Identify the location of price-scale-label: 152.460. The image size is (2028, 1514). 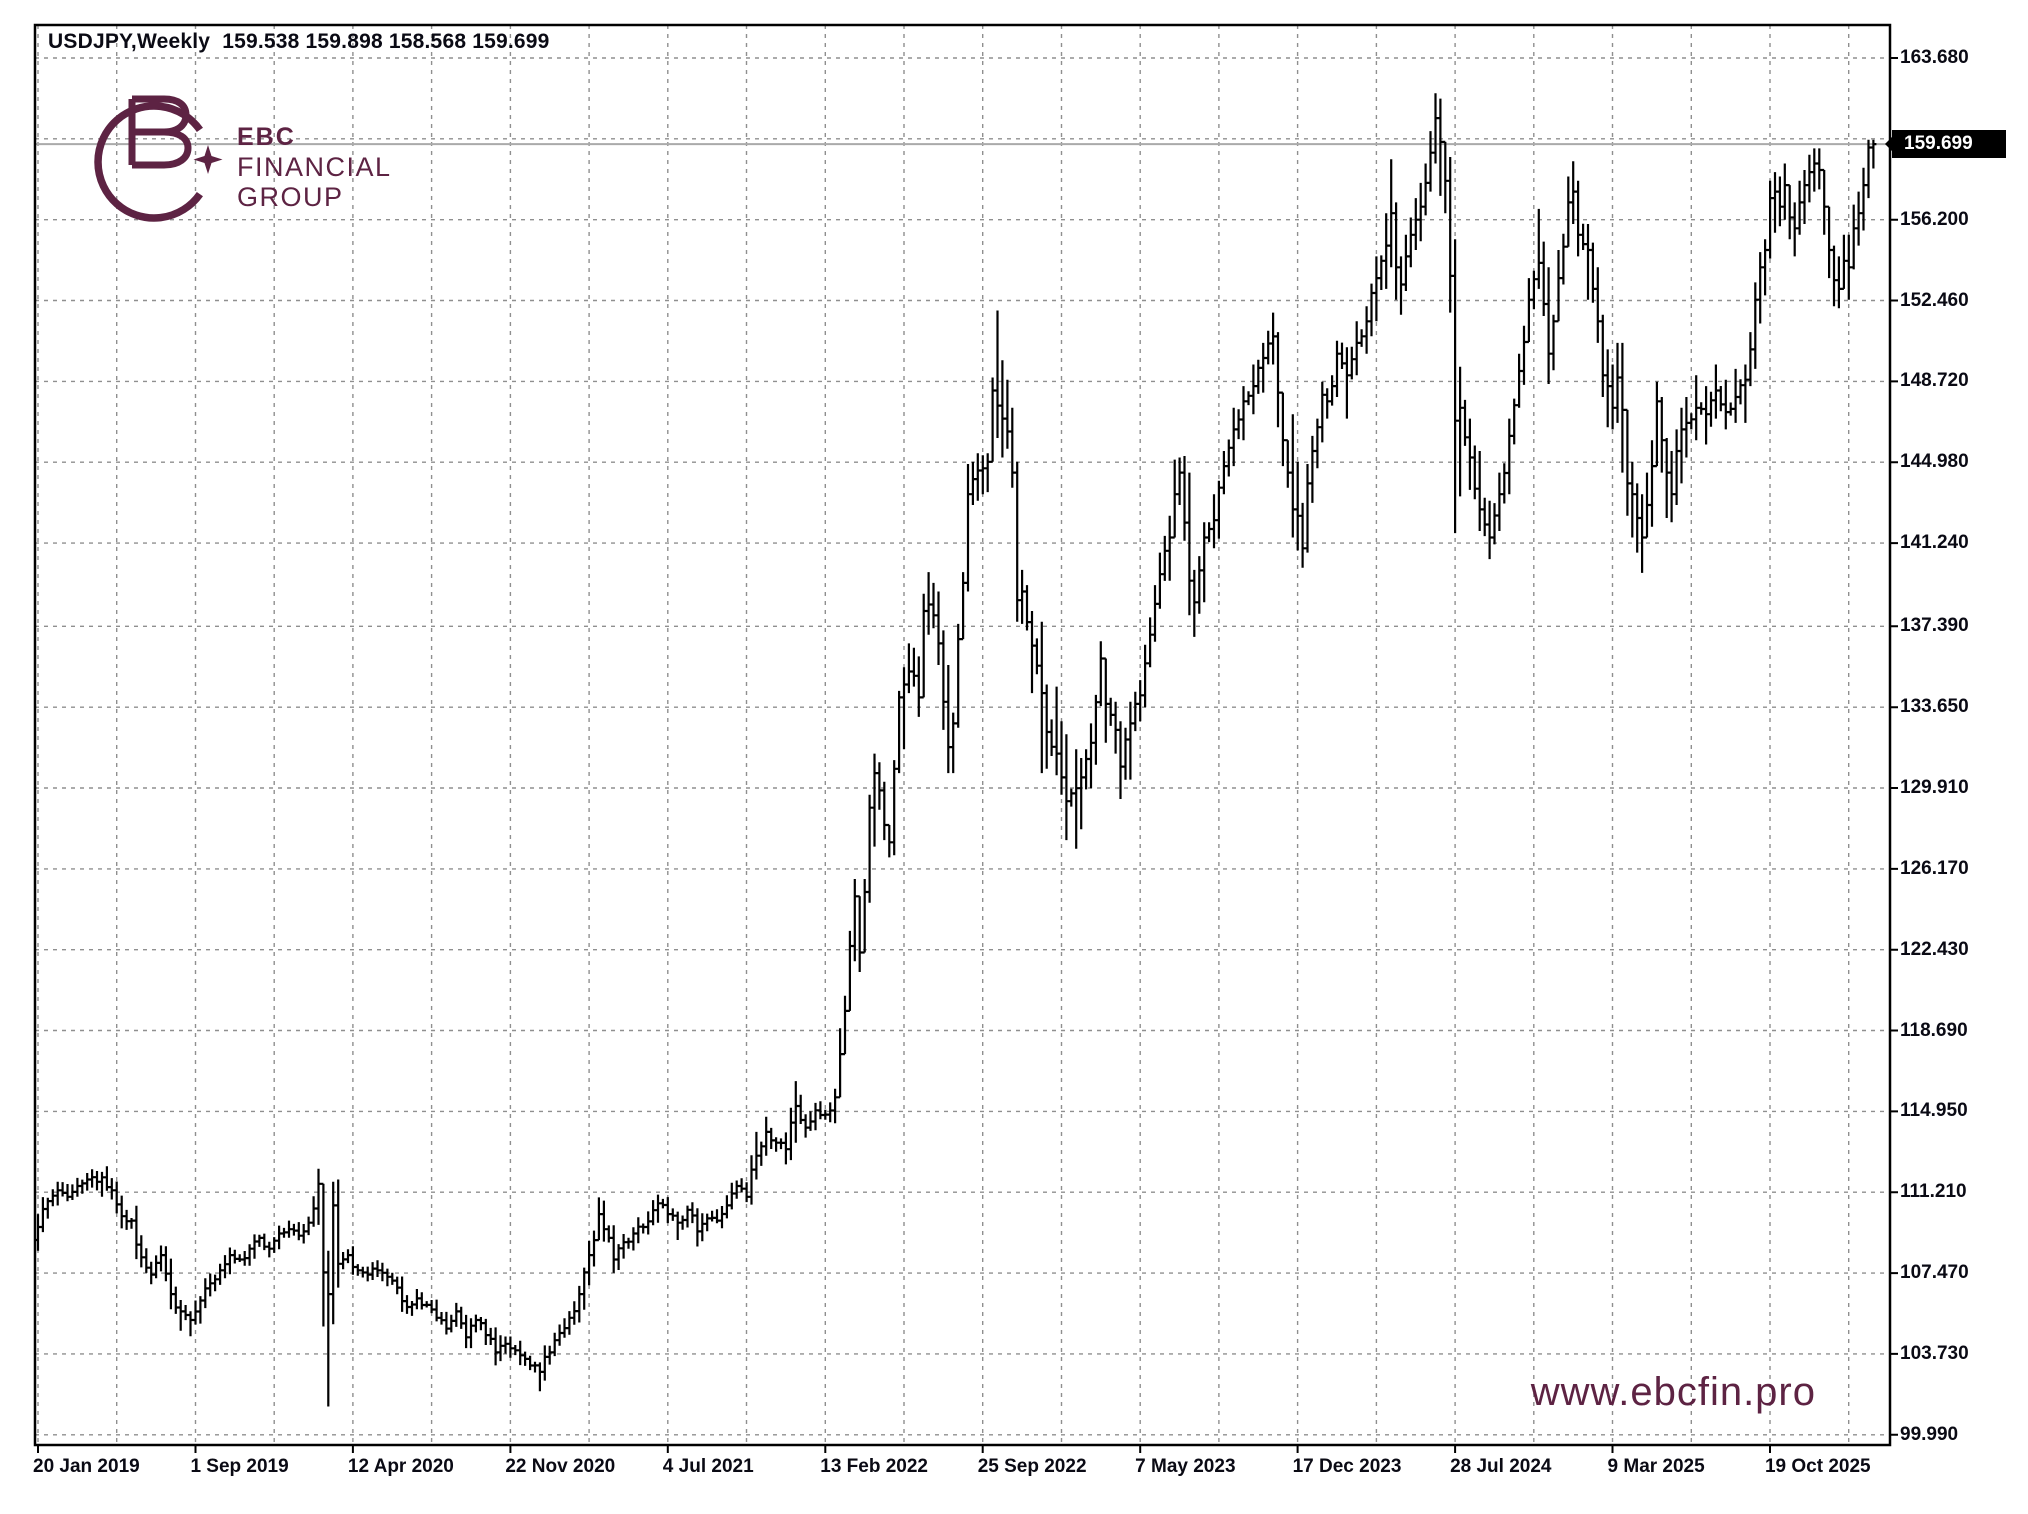
(1934, 300).